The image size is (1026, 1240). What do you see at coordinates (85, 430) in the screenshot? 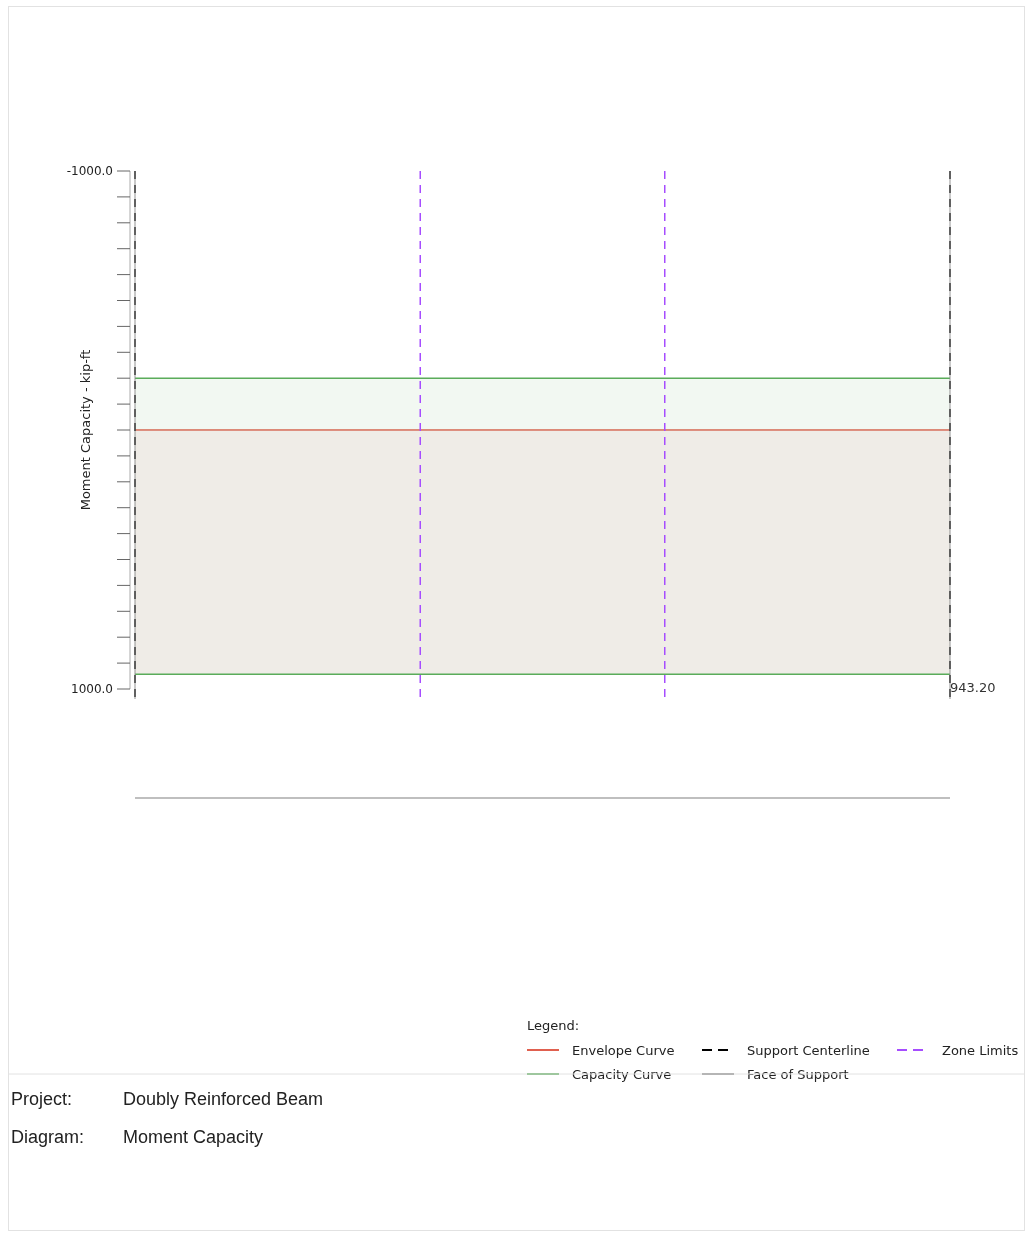
I see `y-axis-title: Moment Capacity - kip-ft` at bounding box center [85, 430].